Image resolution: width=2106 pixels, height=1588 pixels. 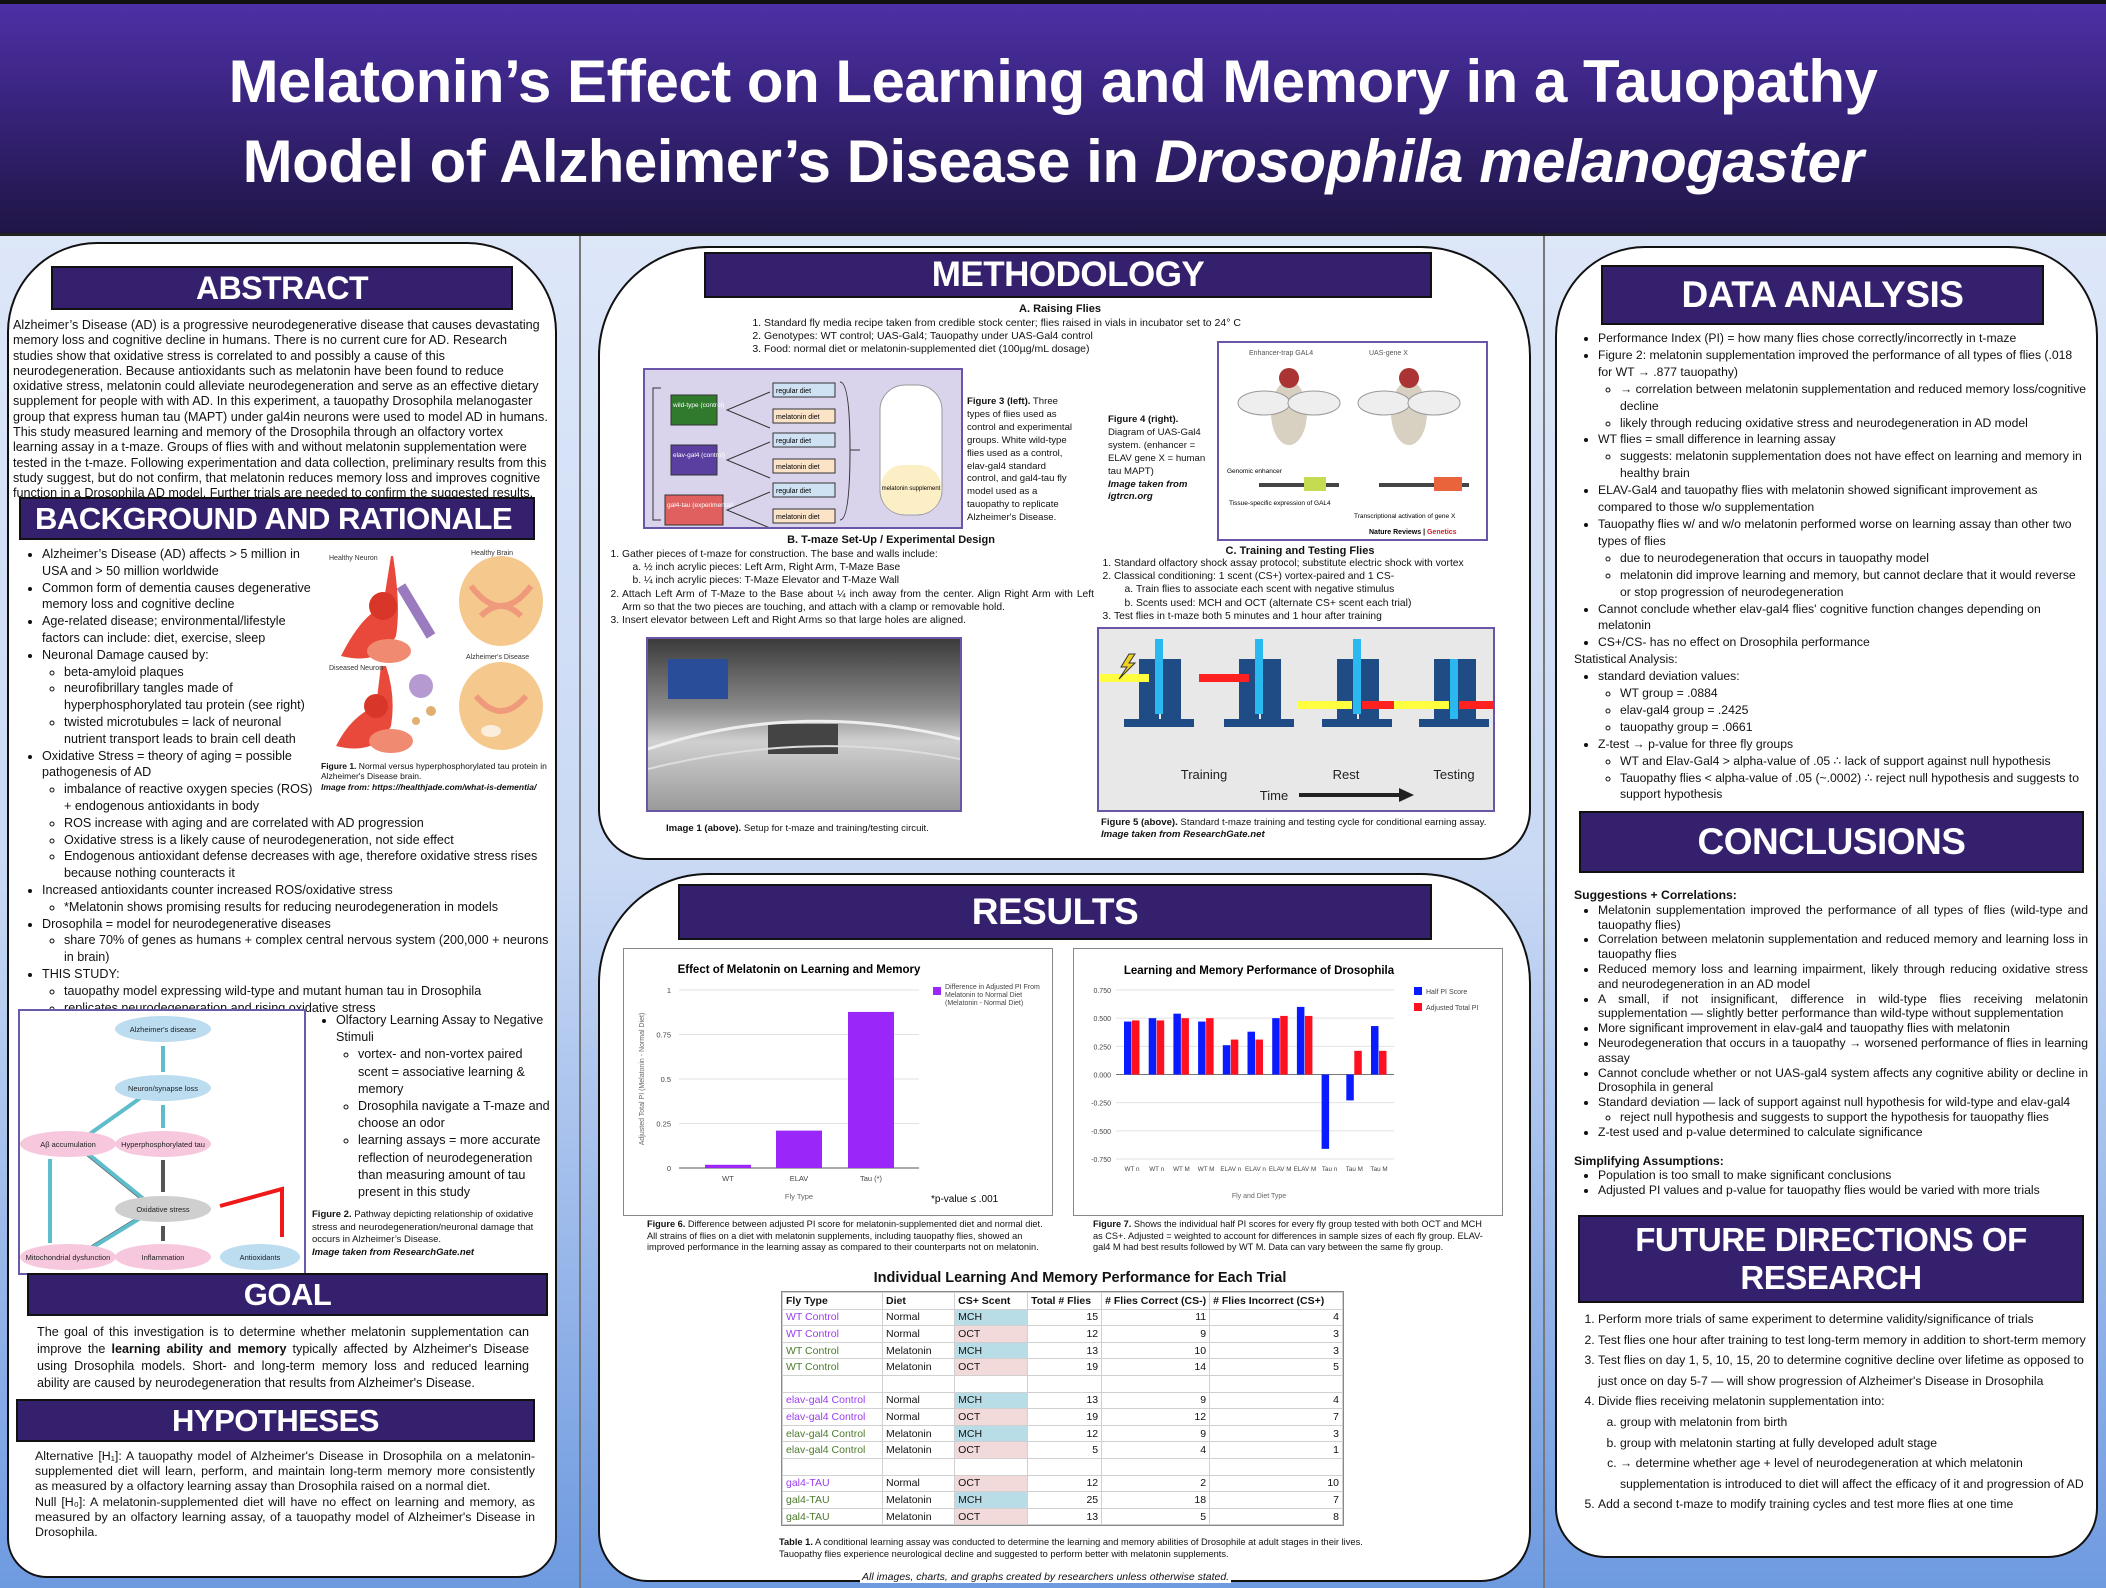 I want to click on table-row: elav-gal4 Control Normal MCH 13 9 4, so click(x=1062, y=1400).